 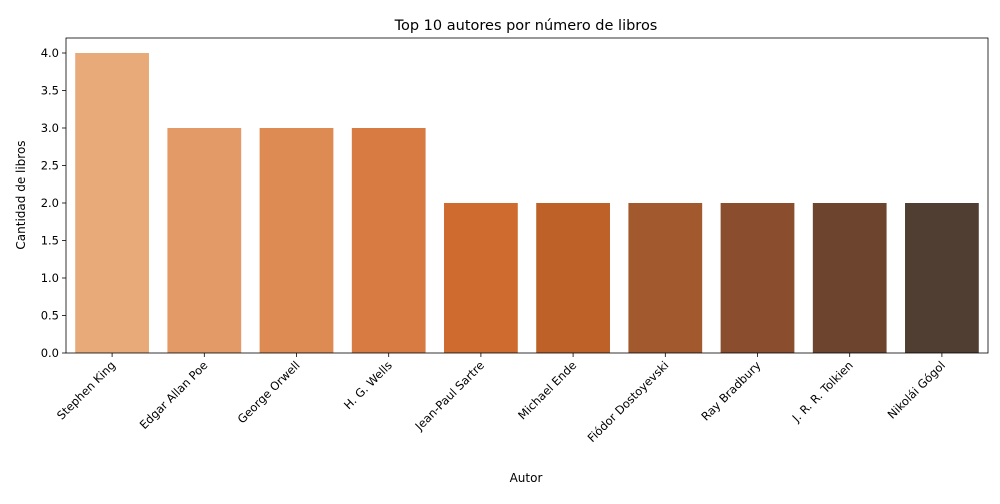 I want to click on x-tick-label: Fiódor Dostoyevski, so click(x=628, y=401).